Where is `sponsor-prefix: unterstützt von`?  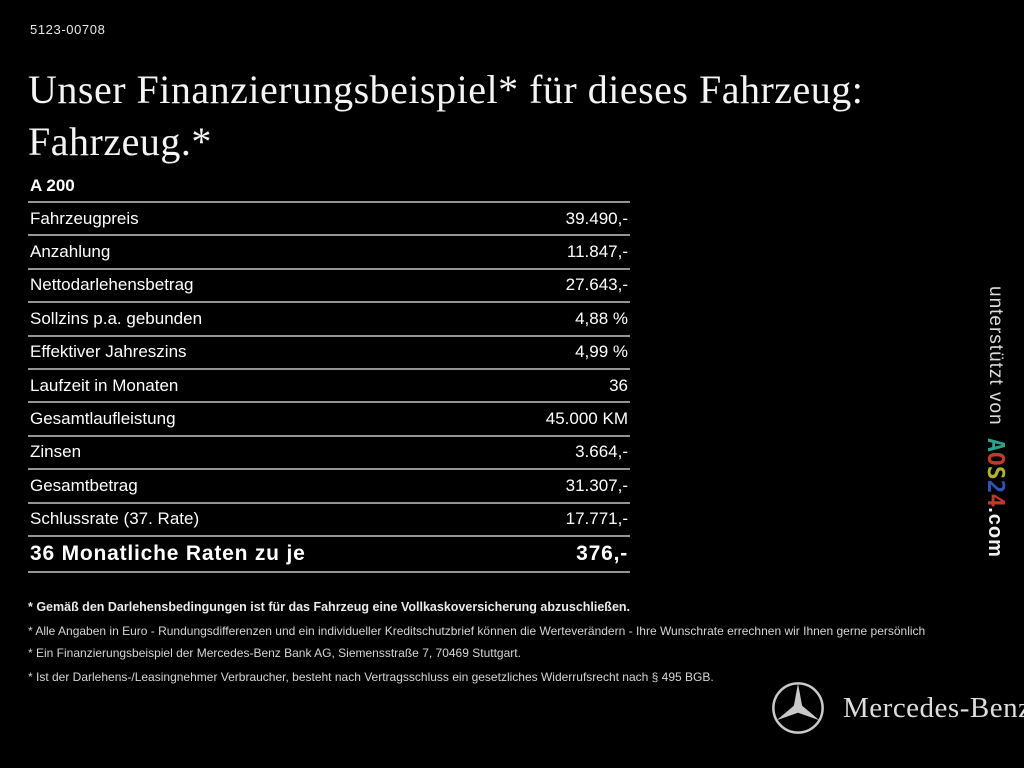
sponsor-prefix: unterstützt von is located at coordinates (995, 359).